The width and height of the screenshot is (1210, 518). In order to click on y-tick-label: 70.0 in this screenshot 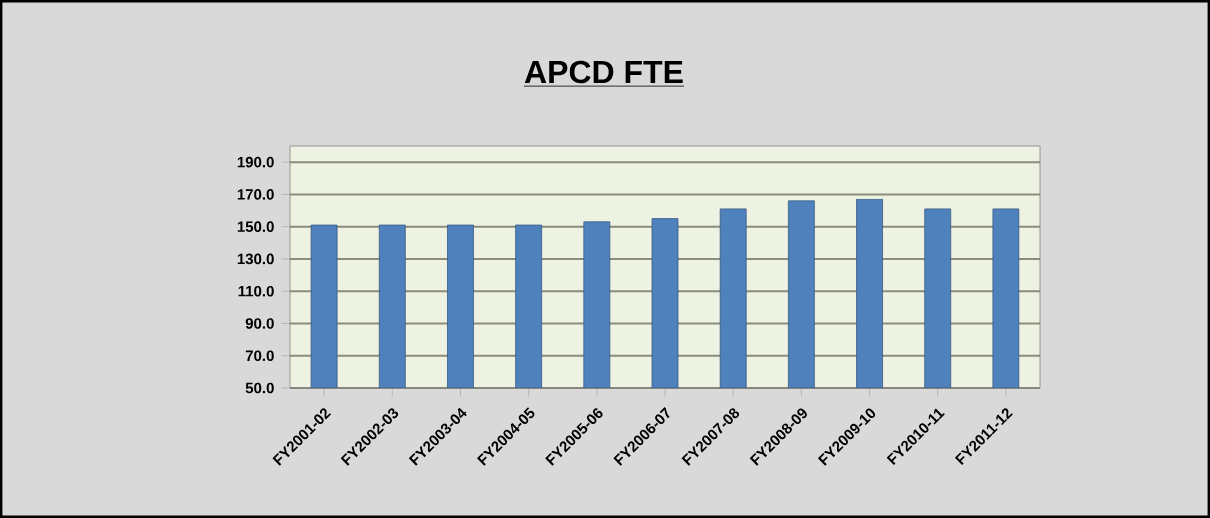, I will do `click(259, 356)`.